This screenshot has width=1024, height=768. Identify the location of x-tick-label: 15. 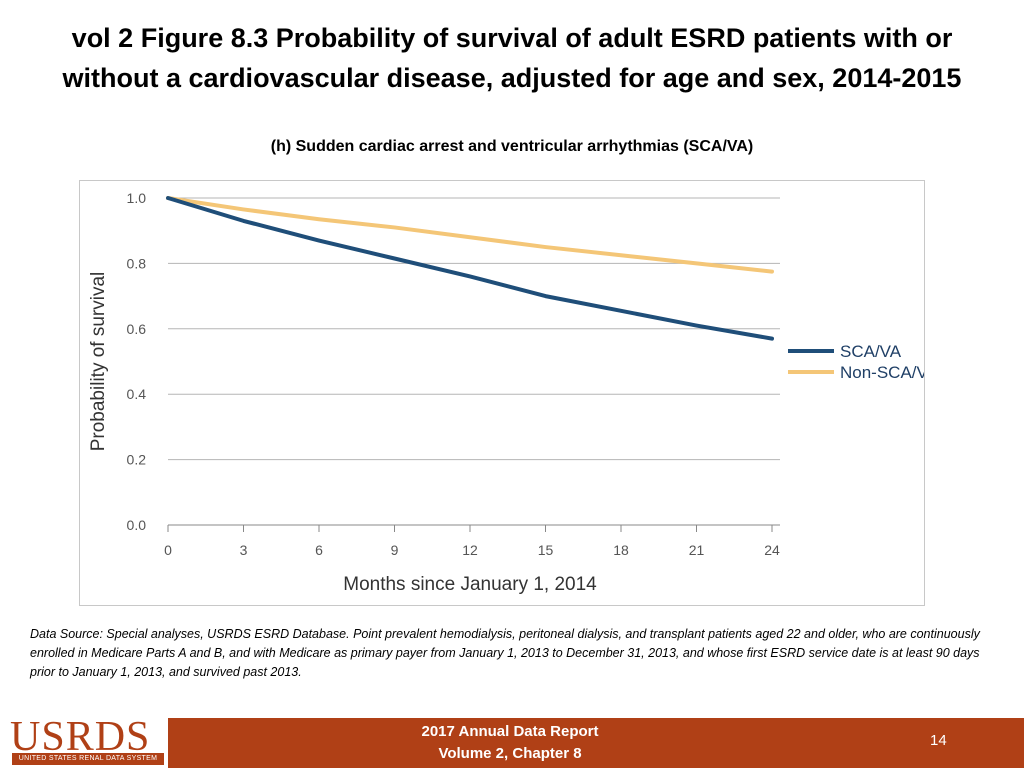
(546, 550).